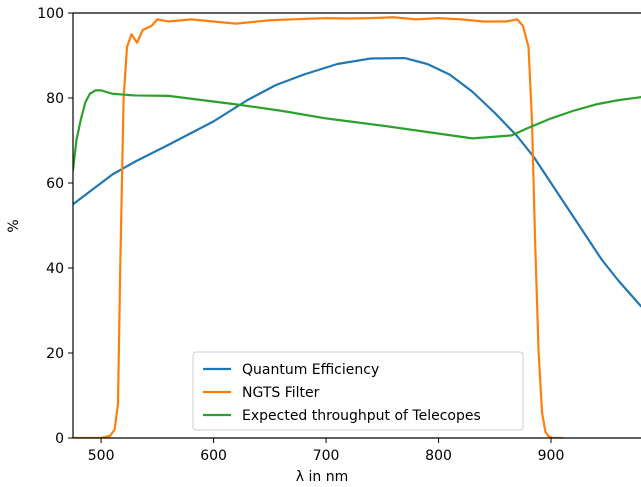 The height and width of the screenshot is (487, 641). I want to click on x-tick-label: 700, so click(326, 456).